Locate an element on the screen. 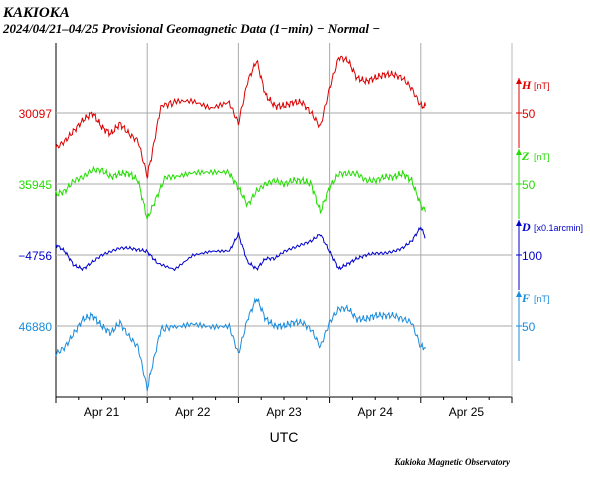 The height and width of the screenshot is (483, 590). series-line-f is located at coordinates (240, 344).